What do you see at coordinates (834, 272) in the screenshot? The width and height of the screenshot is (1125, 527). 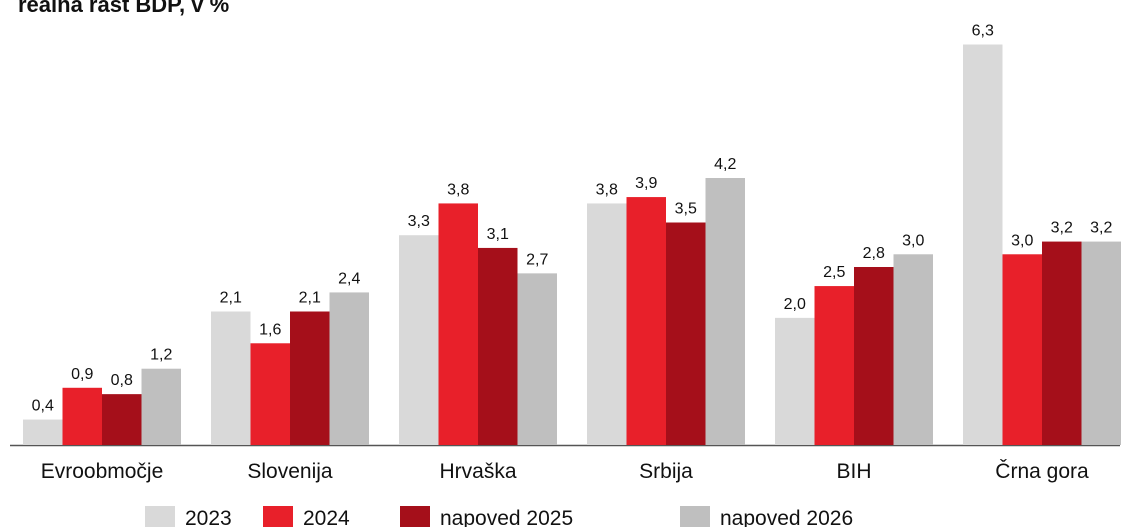 I see `data-label: 2,5` at bounding box center [834, 272].